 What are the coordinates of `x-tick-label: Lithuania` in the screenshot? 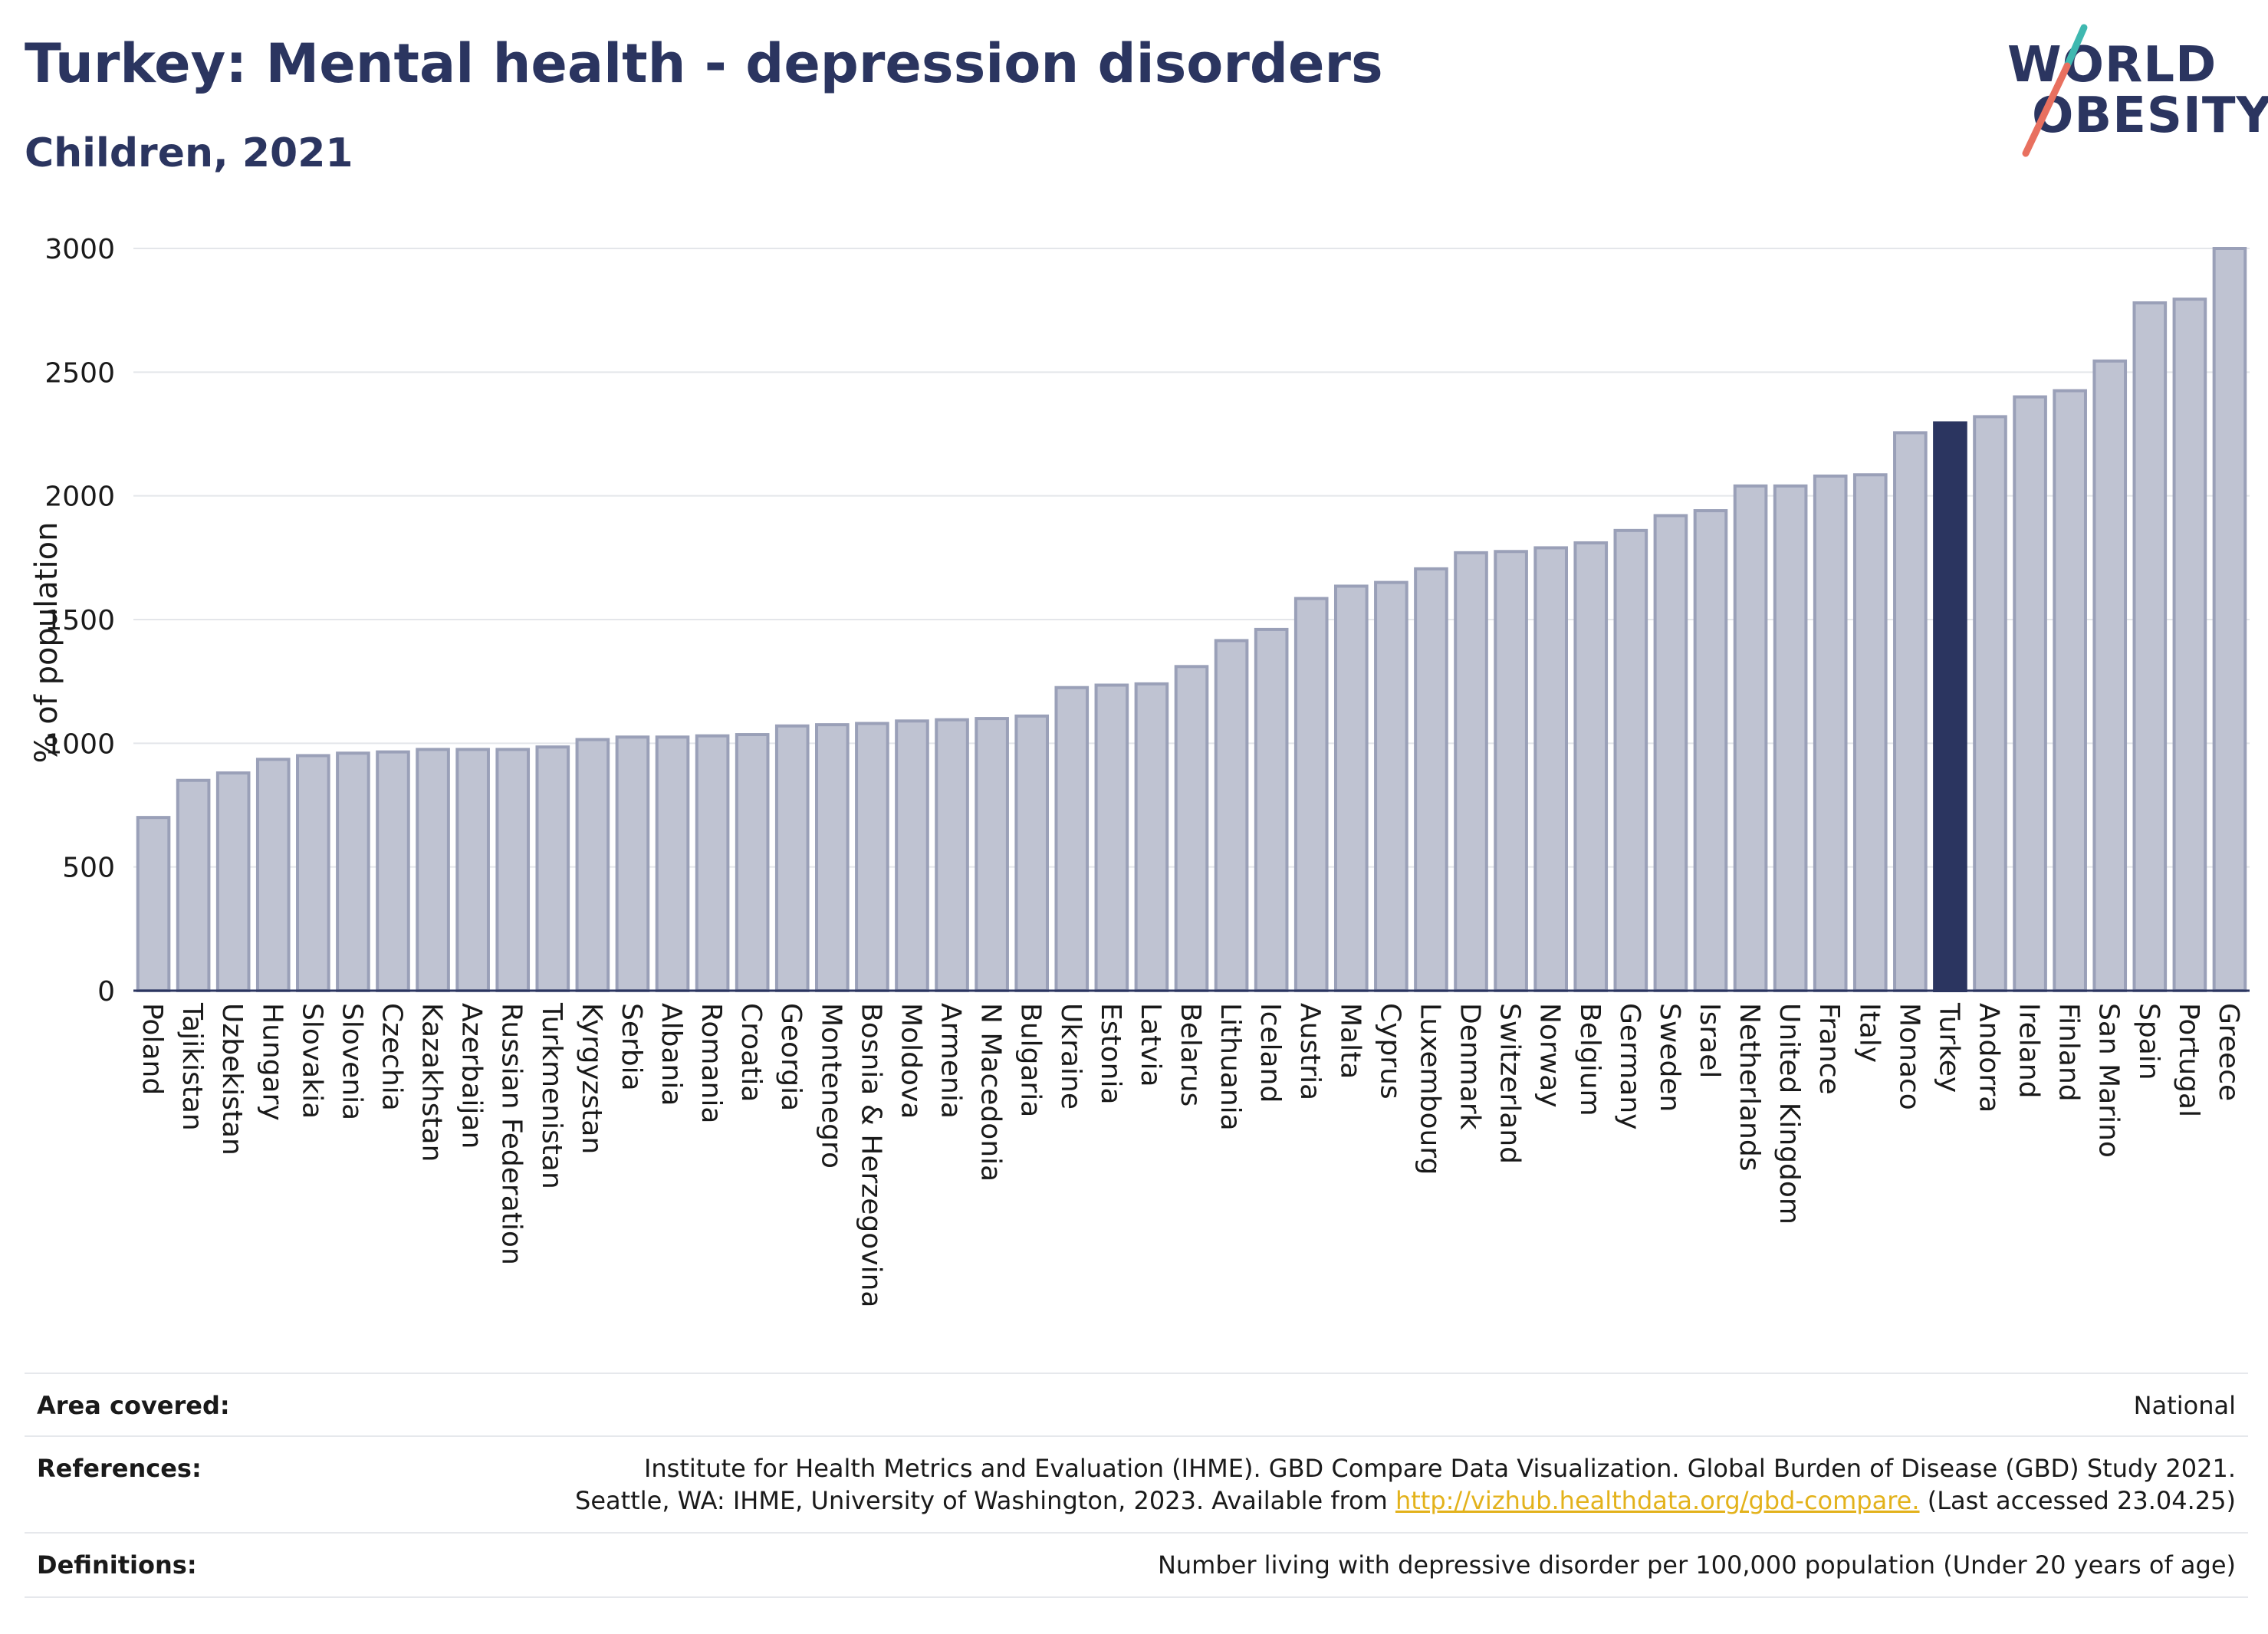 It's located at (1230, 1067).